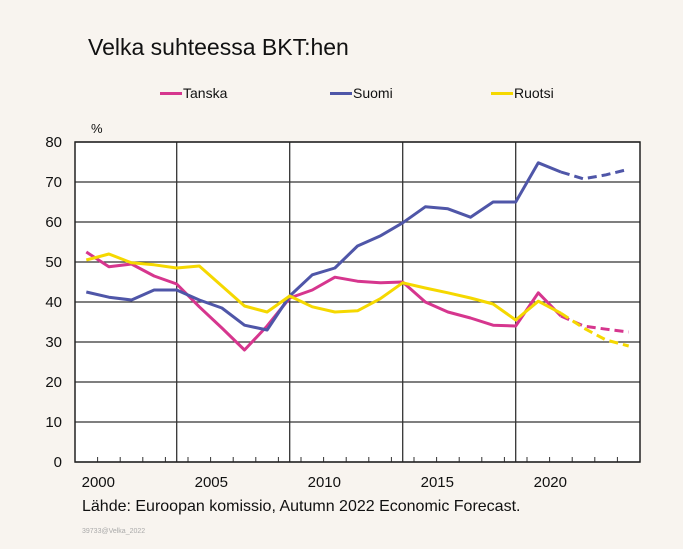  I want to click on series-line-tanska, so click(323, 301).